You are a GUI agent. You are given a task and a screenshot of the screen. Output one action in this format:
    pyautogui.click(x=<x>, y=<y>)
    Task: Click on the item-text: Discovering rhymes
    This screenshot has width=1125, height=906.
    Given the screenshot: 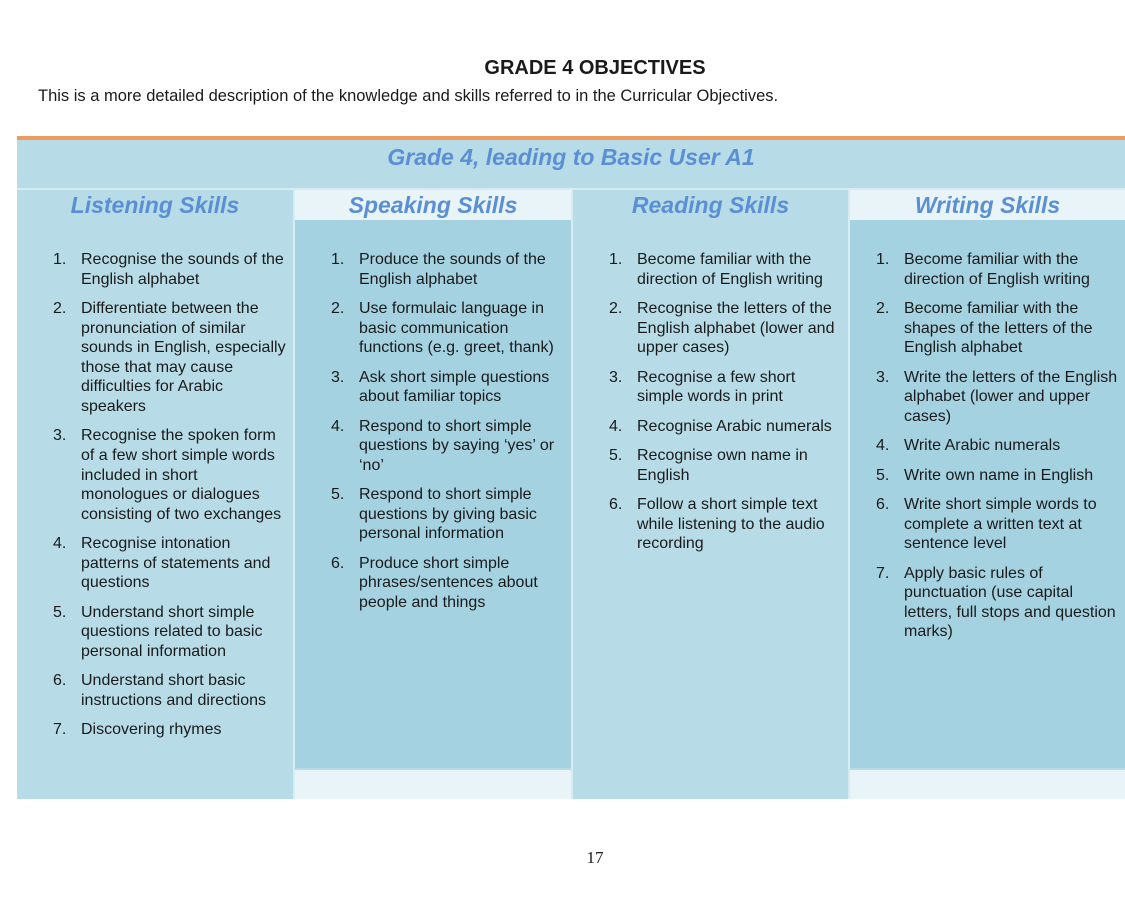 What is the action you would take?
    pyautogui.click(x=151, y=730)
    